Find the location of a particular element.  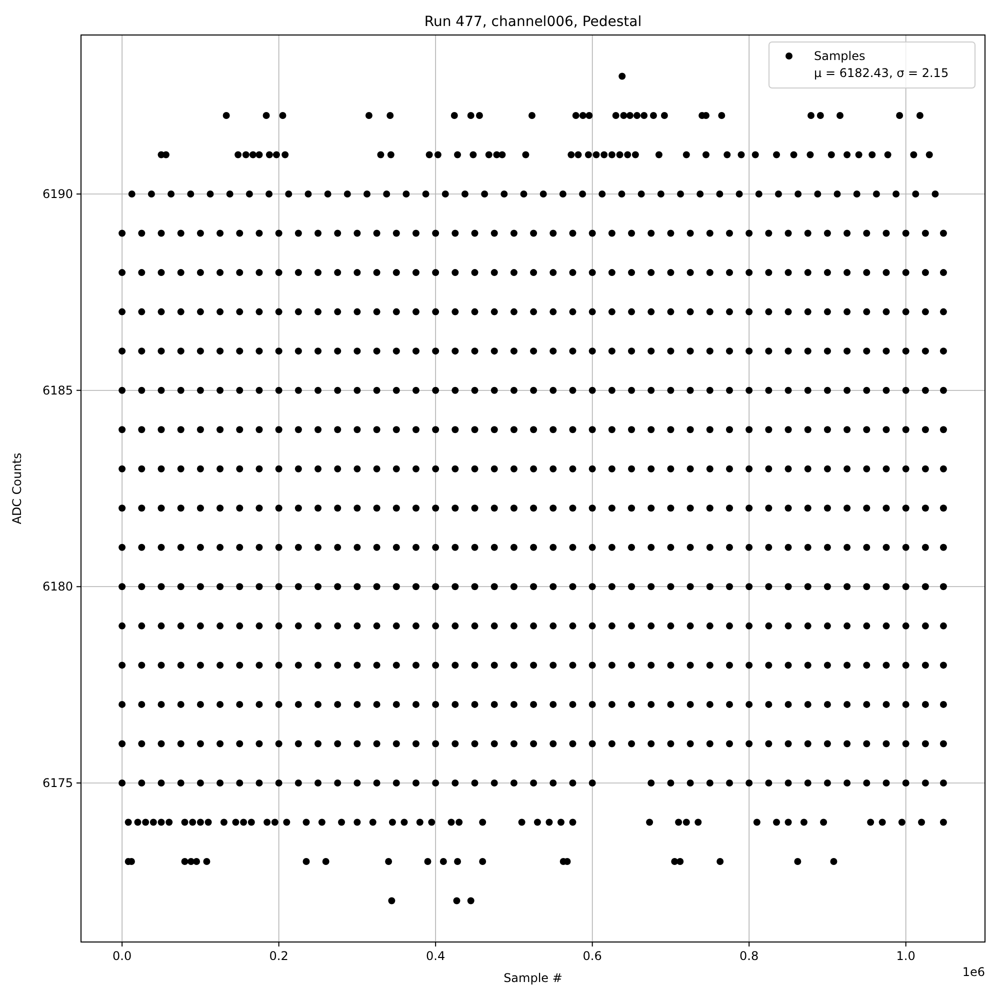

y-axis-title: ADC Counts is located at coordinates (17, 488).